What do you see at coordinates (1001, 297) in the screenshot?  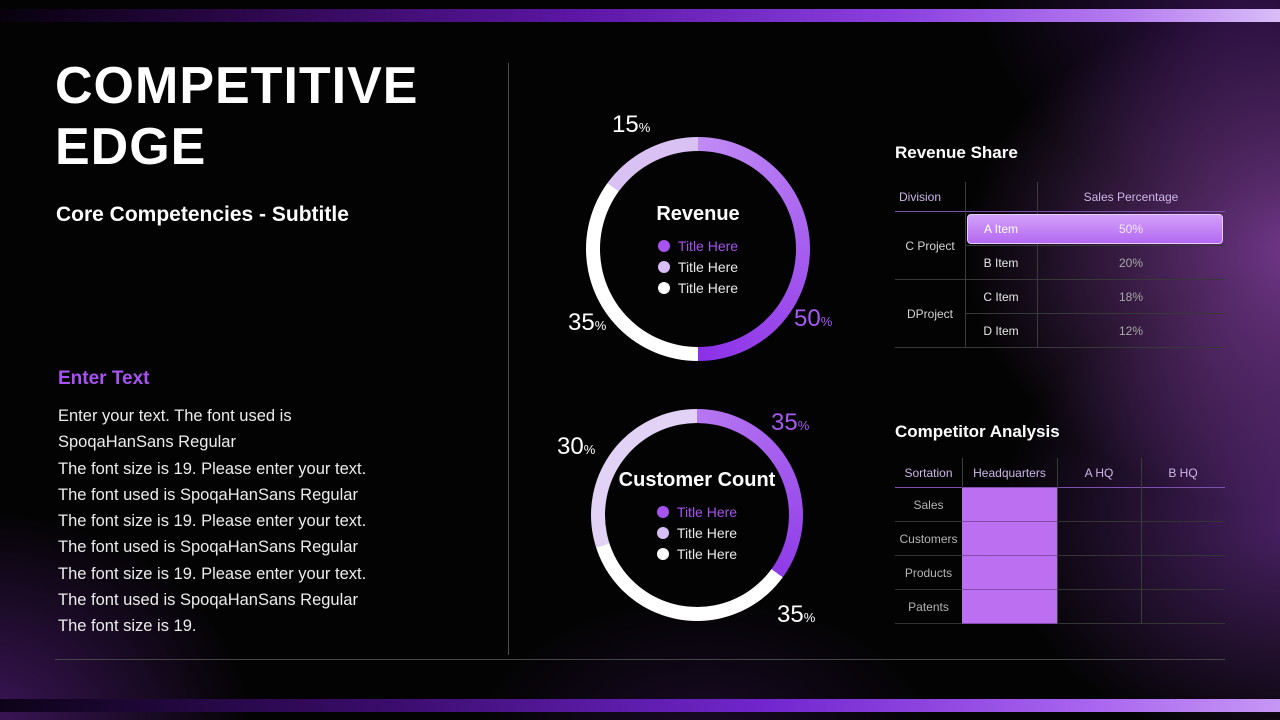 I see `item-cell: C Item` at bounding box center [1001, 297].